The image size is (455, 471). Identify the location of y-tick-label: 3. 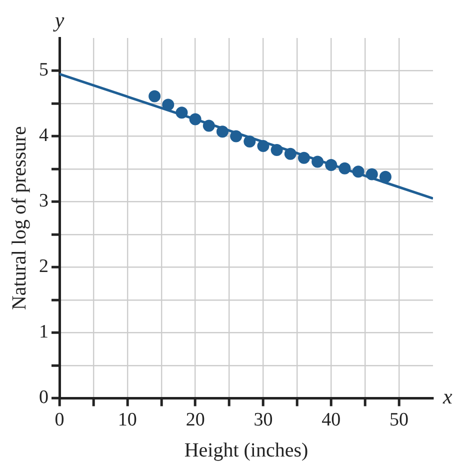
(43, 201).